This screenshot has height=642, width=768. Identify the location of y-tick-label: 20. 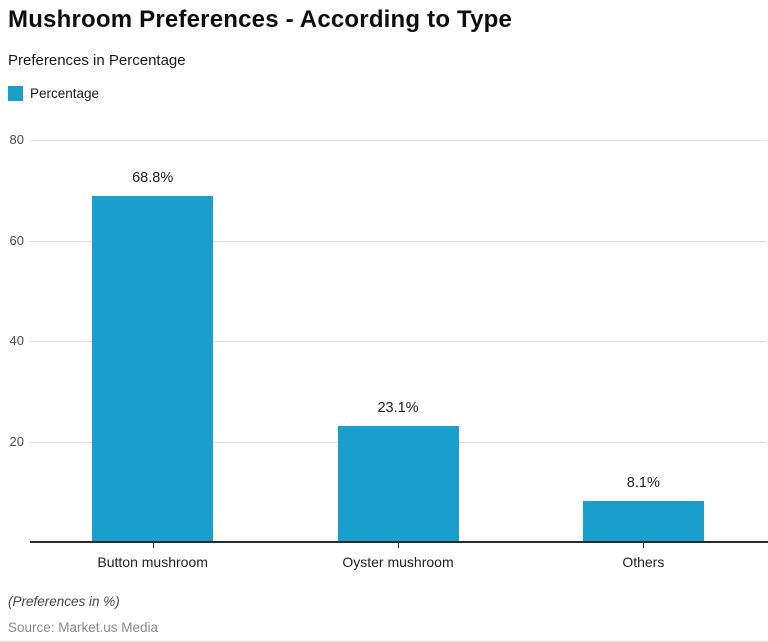
(16, 441).